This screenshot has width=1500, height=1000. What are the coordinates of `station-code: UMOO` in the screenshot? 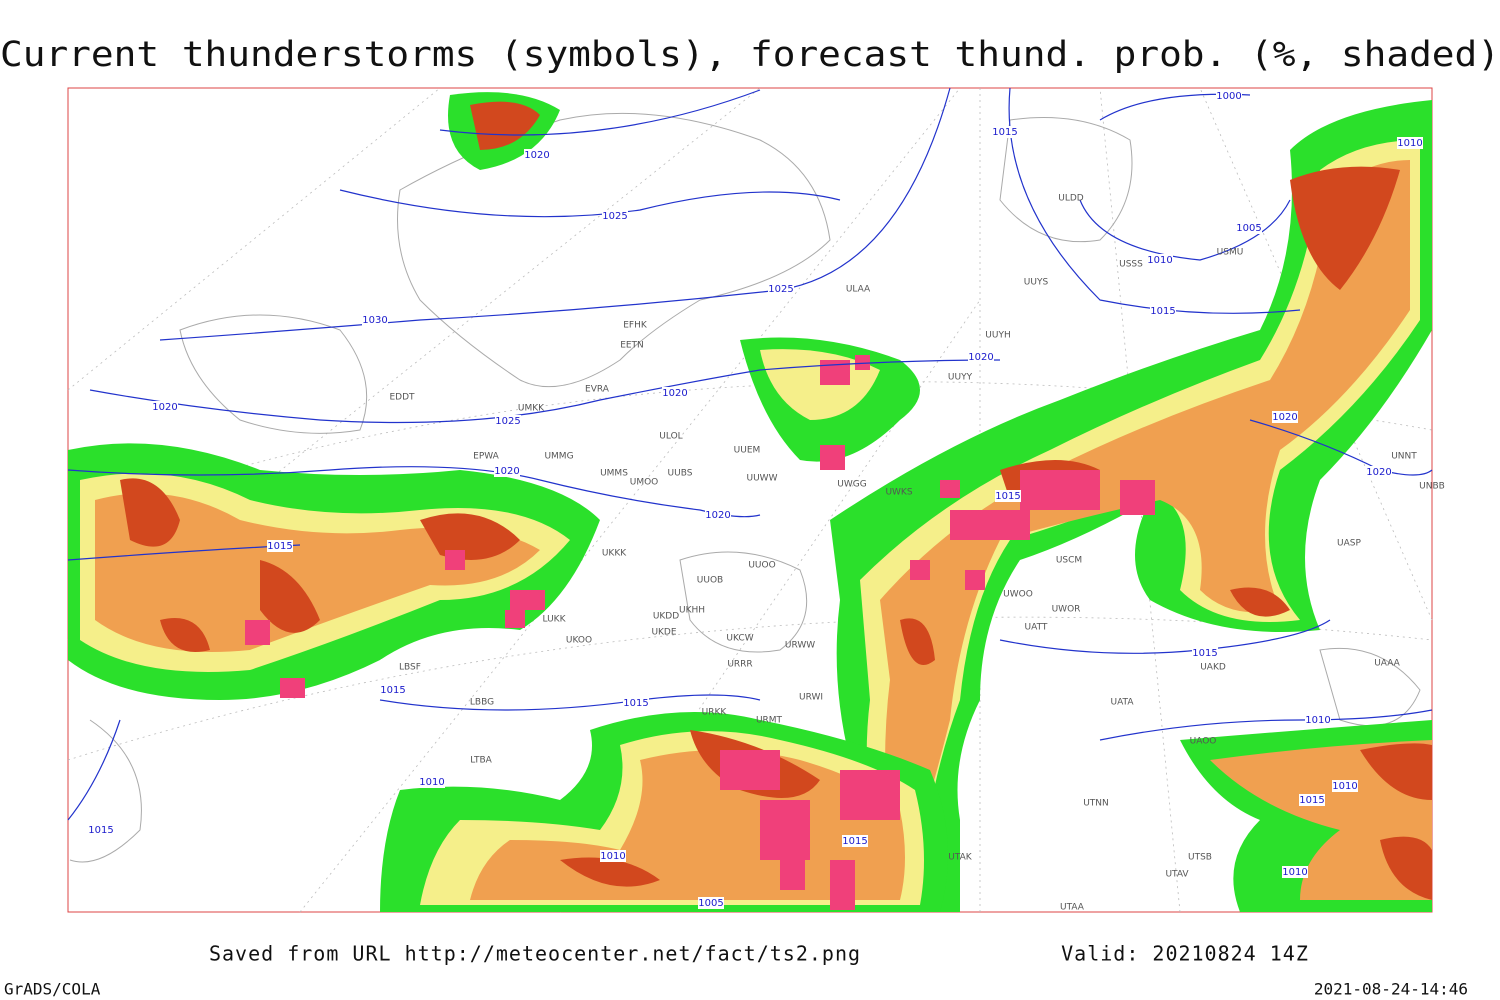 It's located at (644, 483).